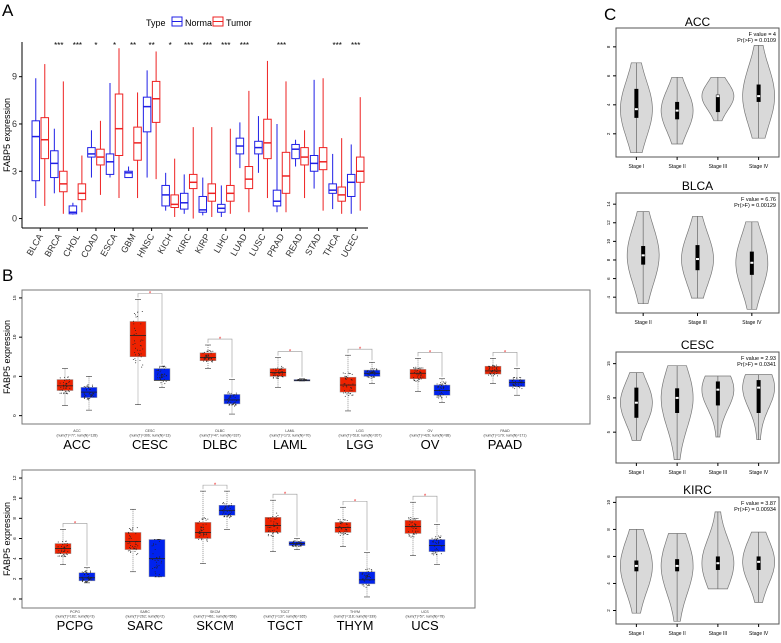 The height and width of the screenshot is (643, 781). I want to click on sample-count: (num(T)=47; num(N)=337), so click(219, 436).